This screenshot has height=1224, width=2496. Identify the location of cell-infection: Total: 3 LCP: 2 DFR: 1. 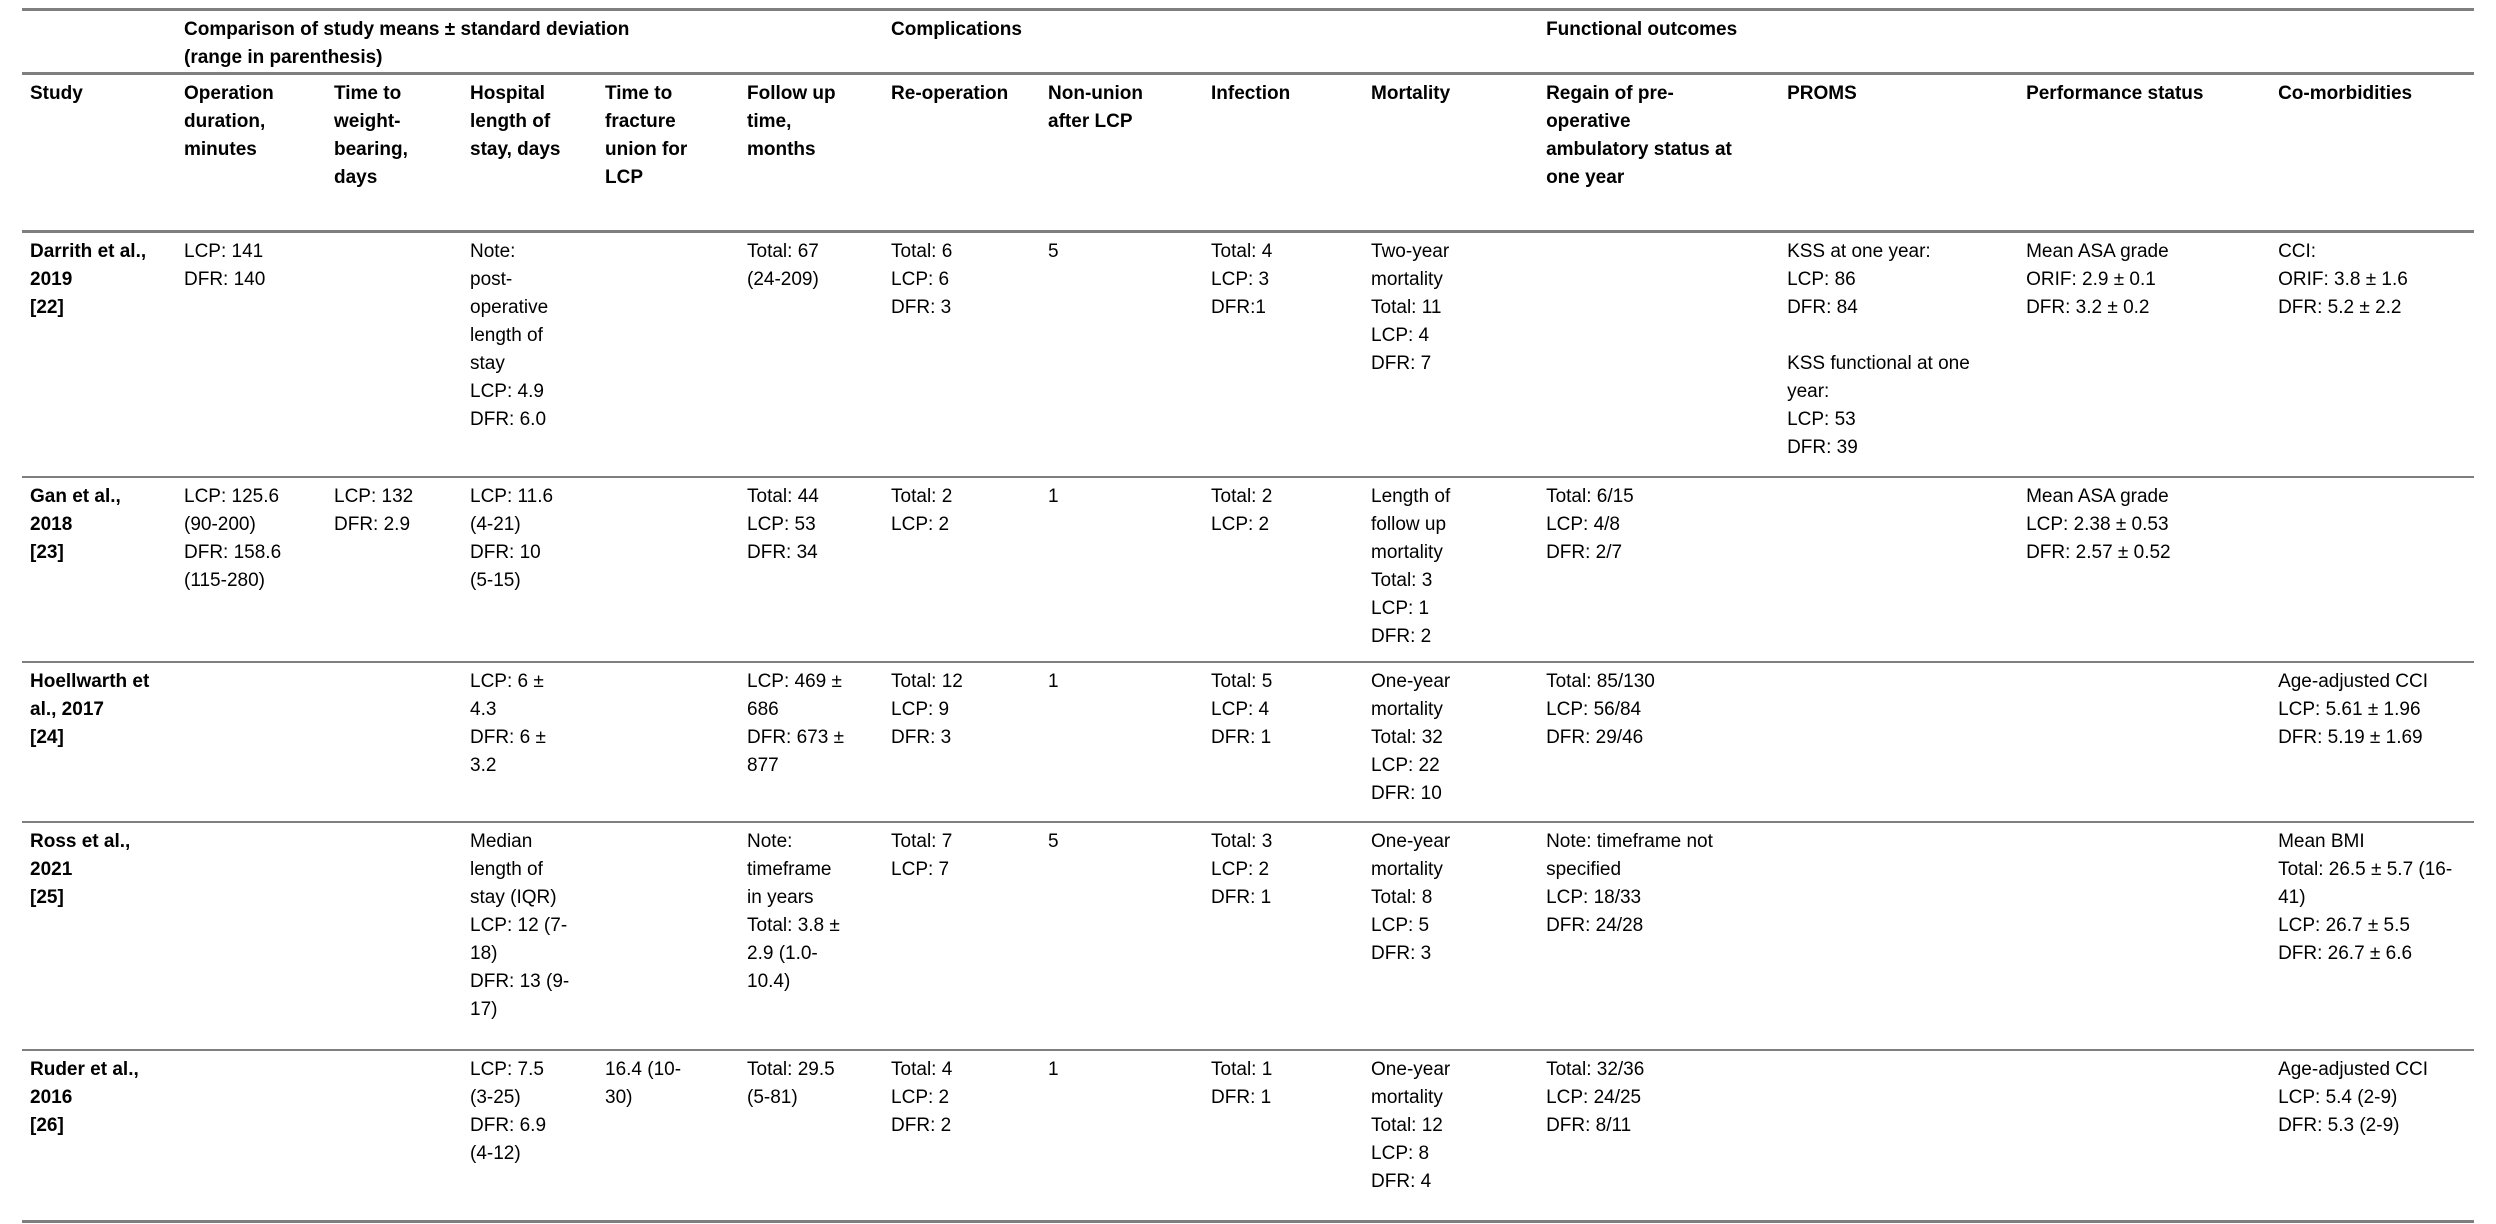
(1283, 936).